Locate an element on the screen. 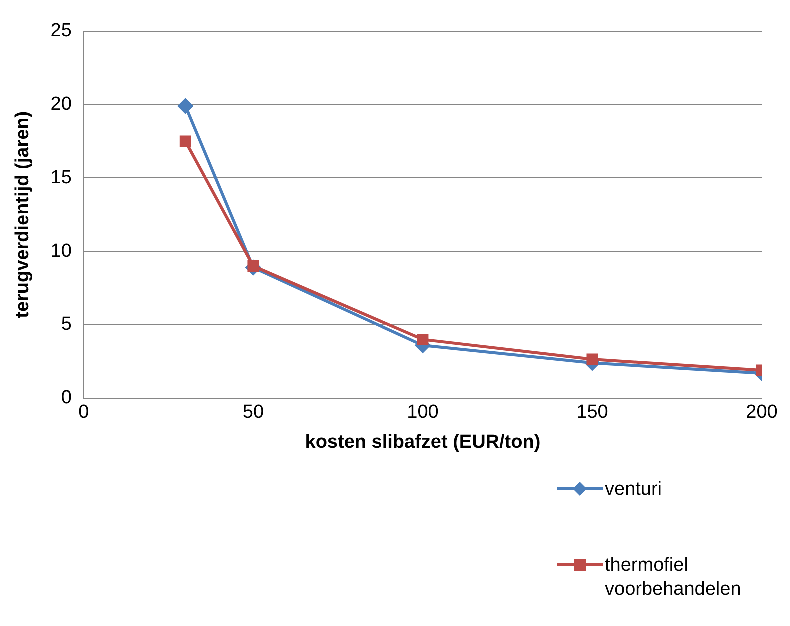 This screenshot has width=790, height=626. y-tick-label: 20 is located at coordinates (61, 105).